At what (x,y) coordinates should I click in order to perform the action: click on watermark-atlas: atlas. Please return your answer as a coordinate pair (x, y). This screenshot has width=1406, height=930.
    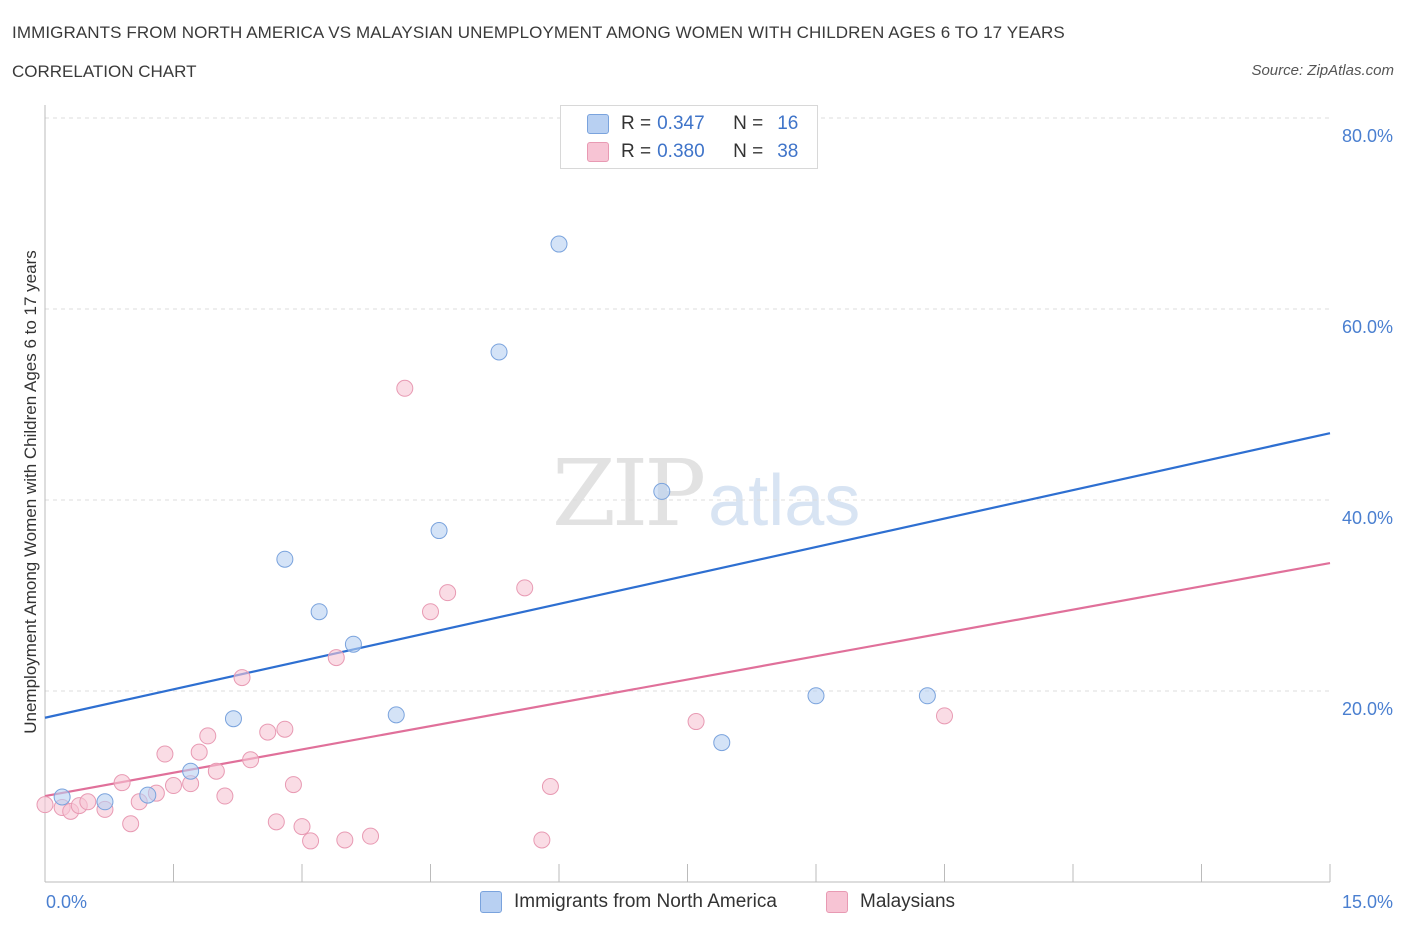
    Looking at the image, I should click on (784, 501).